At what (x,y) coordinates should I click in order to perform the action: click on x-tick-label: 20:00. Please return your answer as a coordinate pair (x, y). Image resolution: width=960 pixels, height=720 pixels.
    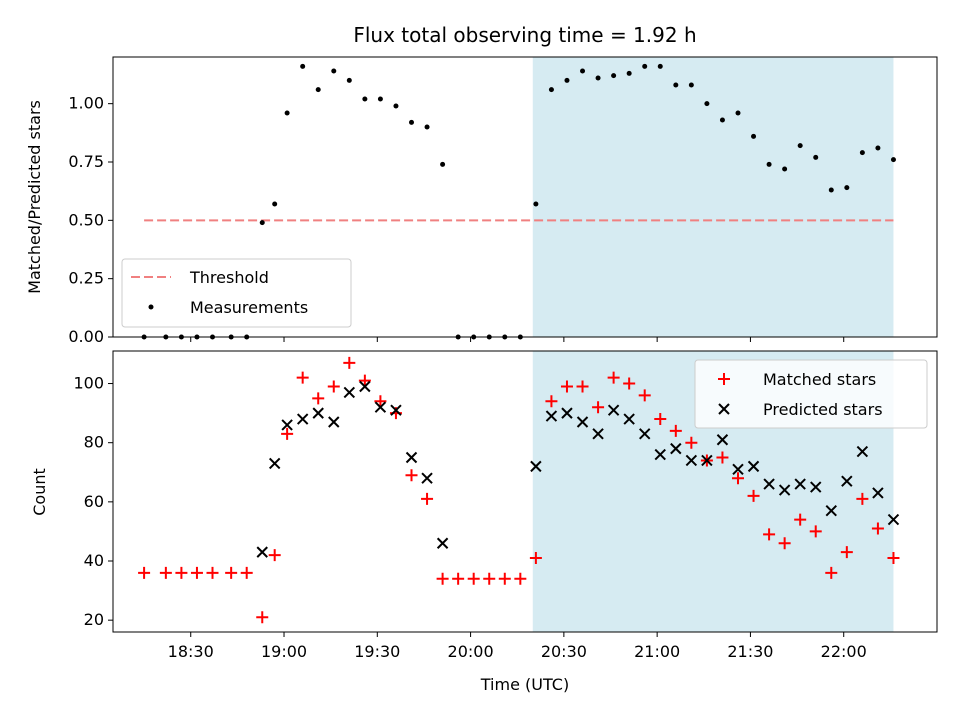
    Looking at the image, I should click on (471, 651).